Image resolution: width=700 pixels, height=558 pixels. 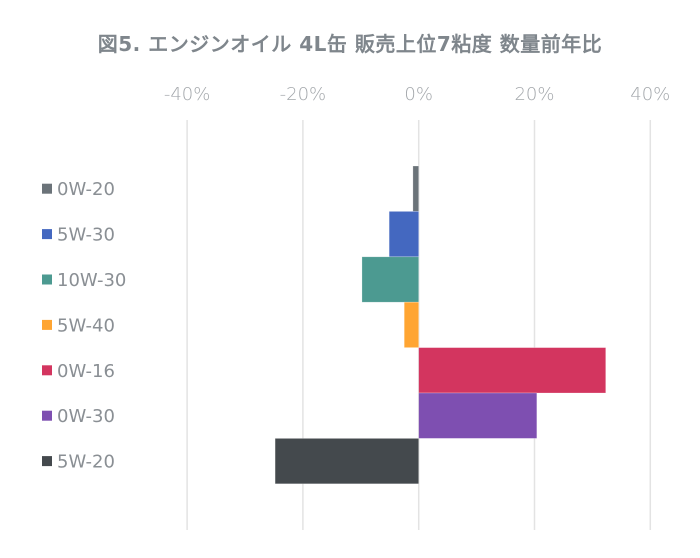 What do you see at coordinates (534, 94) in the screenshot?
I see `x-tick-label: 20%` at bounding box center [534, 94].